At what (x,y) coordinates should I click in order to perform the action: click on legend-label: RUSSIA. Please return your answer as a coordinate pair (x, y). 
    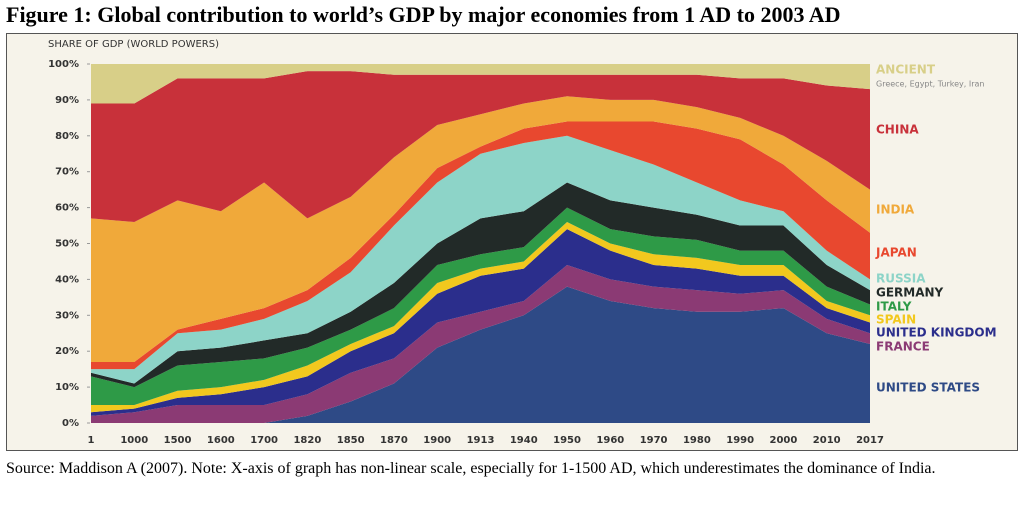
    Looking at the image, I should click on (901, 279).